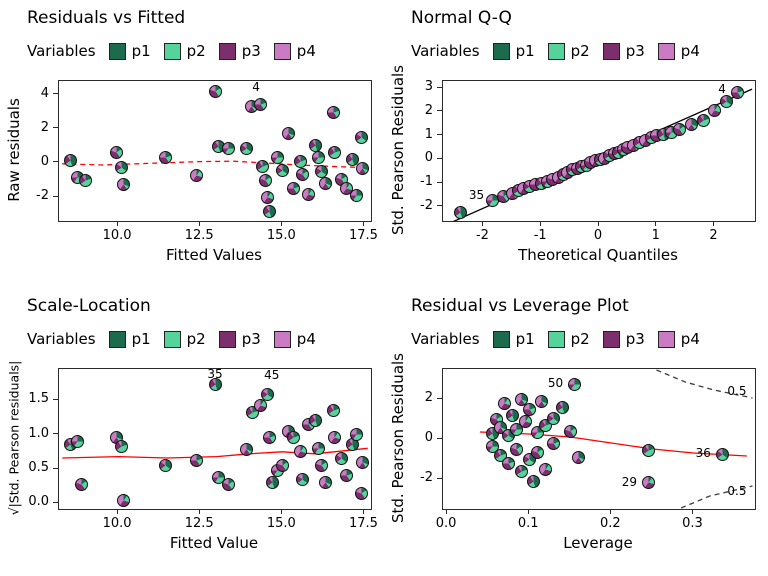 Image resolution: width=768 pixels, height=576 pixels. Describe the element at coordinates (703, 453) in the screenshot. I see `point-label-annotation: 36` at that location.